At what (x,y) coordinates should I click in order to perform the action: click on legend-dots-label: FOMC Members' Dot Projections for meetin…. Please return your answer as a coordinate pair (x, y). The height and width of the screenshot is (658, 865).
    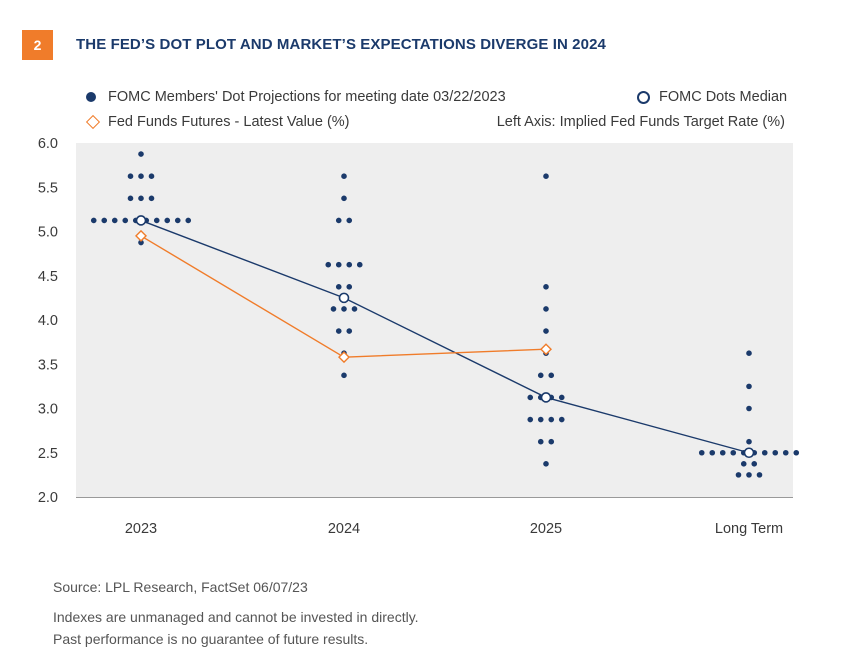
    Looking at the image, I should click on (307, 97).